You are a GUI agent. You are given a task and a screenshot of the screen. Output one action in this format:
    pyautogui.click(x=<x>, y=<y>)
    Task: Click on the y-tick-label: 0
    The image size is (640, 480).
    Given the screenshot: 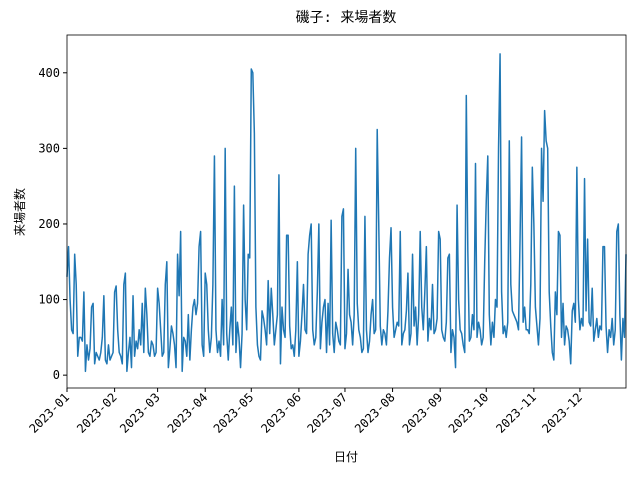 What is the action you would take?
    pyautogui.click(x=56, y=375)
    